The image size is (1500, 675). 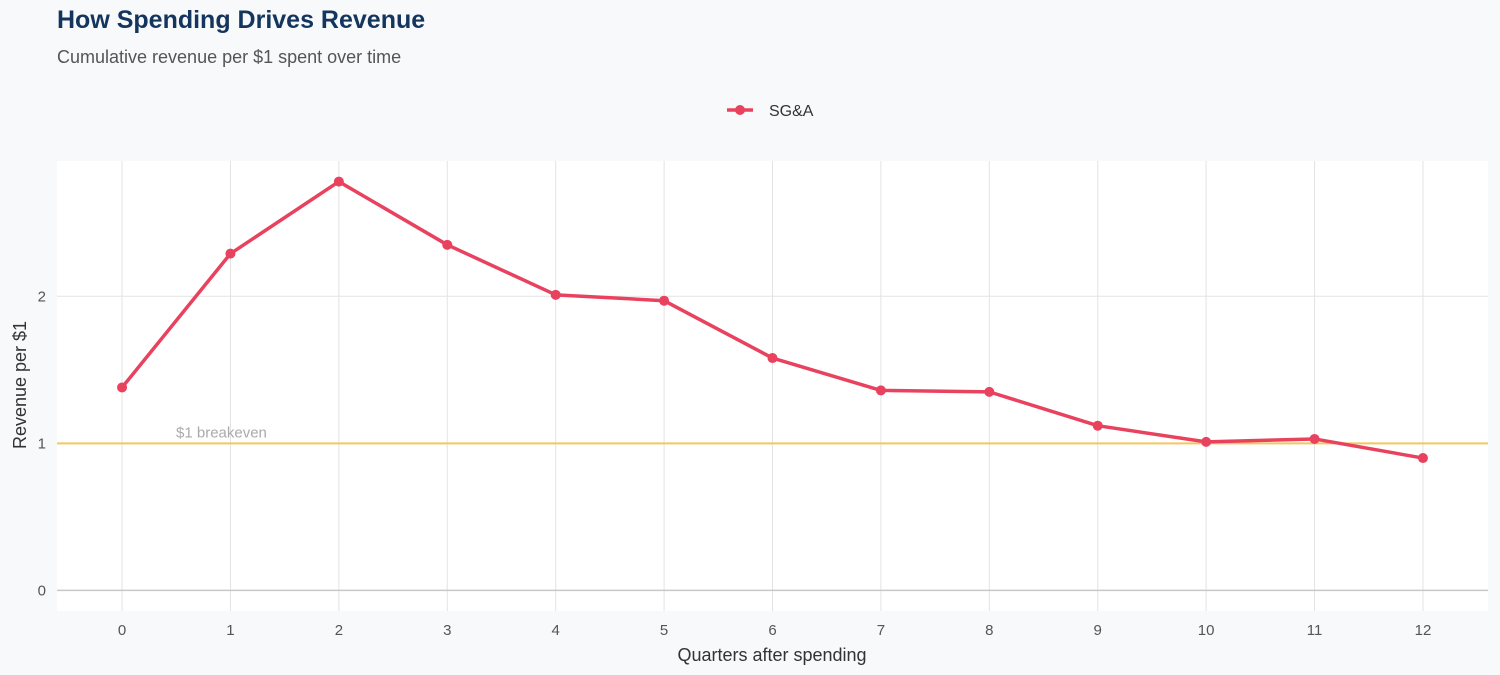 I want to click on legend-marker, so click(x=740, y=110).